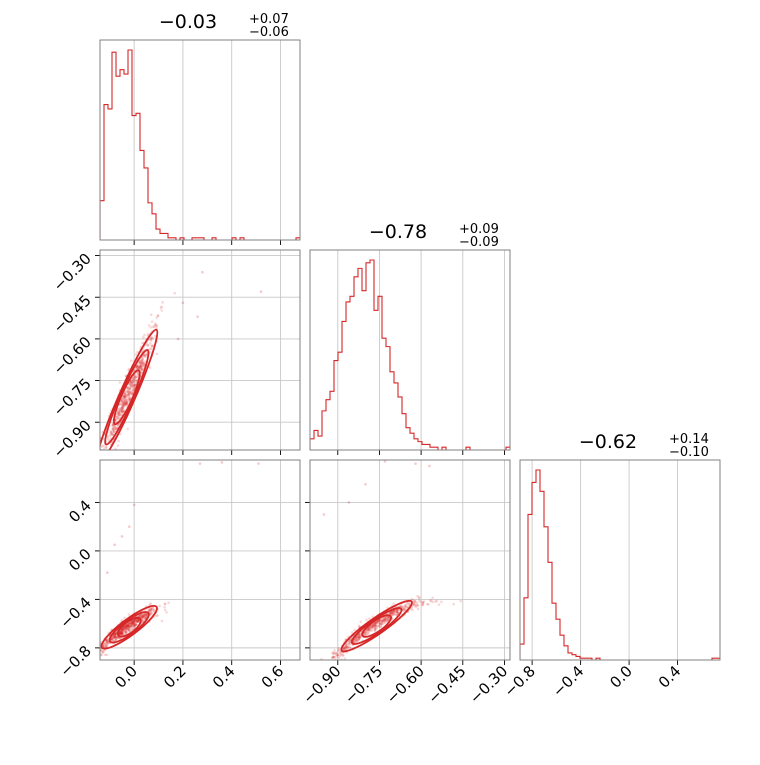 The height and width of the screenshot is (765, 760). What do you see at coordinates (379, 580) in the screenshot?
I see `panel-r2c1-points` at bounding box center [379, 580].